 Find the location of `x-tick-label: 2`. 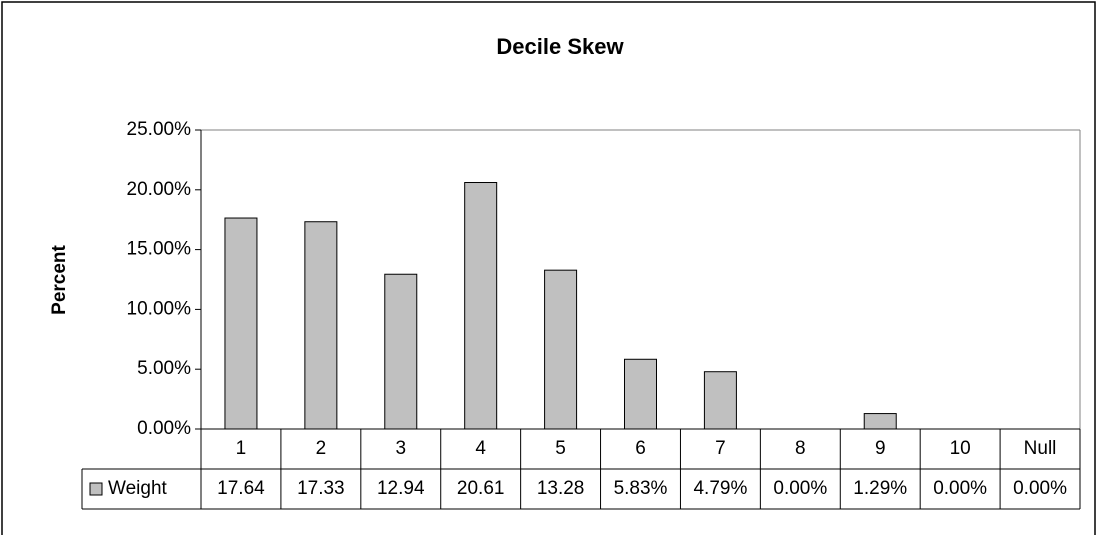

x-tick-label: 2 is located at coordinates (321, 448).